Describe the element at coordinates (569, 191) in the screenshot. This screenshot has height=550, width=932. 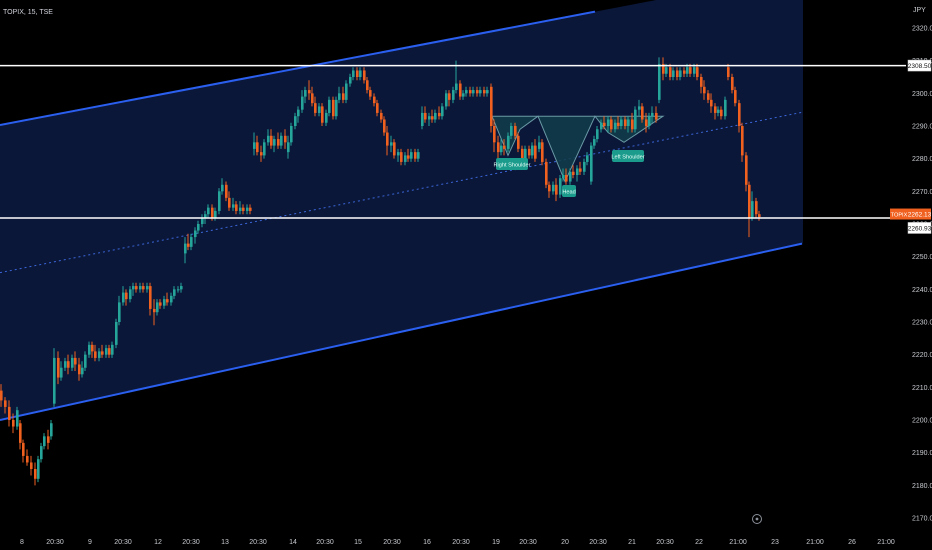
I see `pattern-label: Head` at that location.